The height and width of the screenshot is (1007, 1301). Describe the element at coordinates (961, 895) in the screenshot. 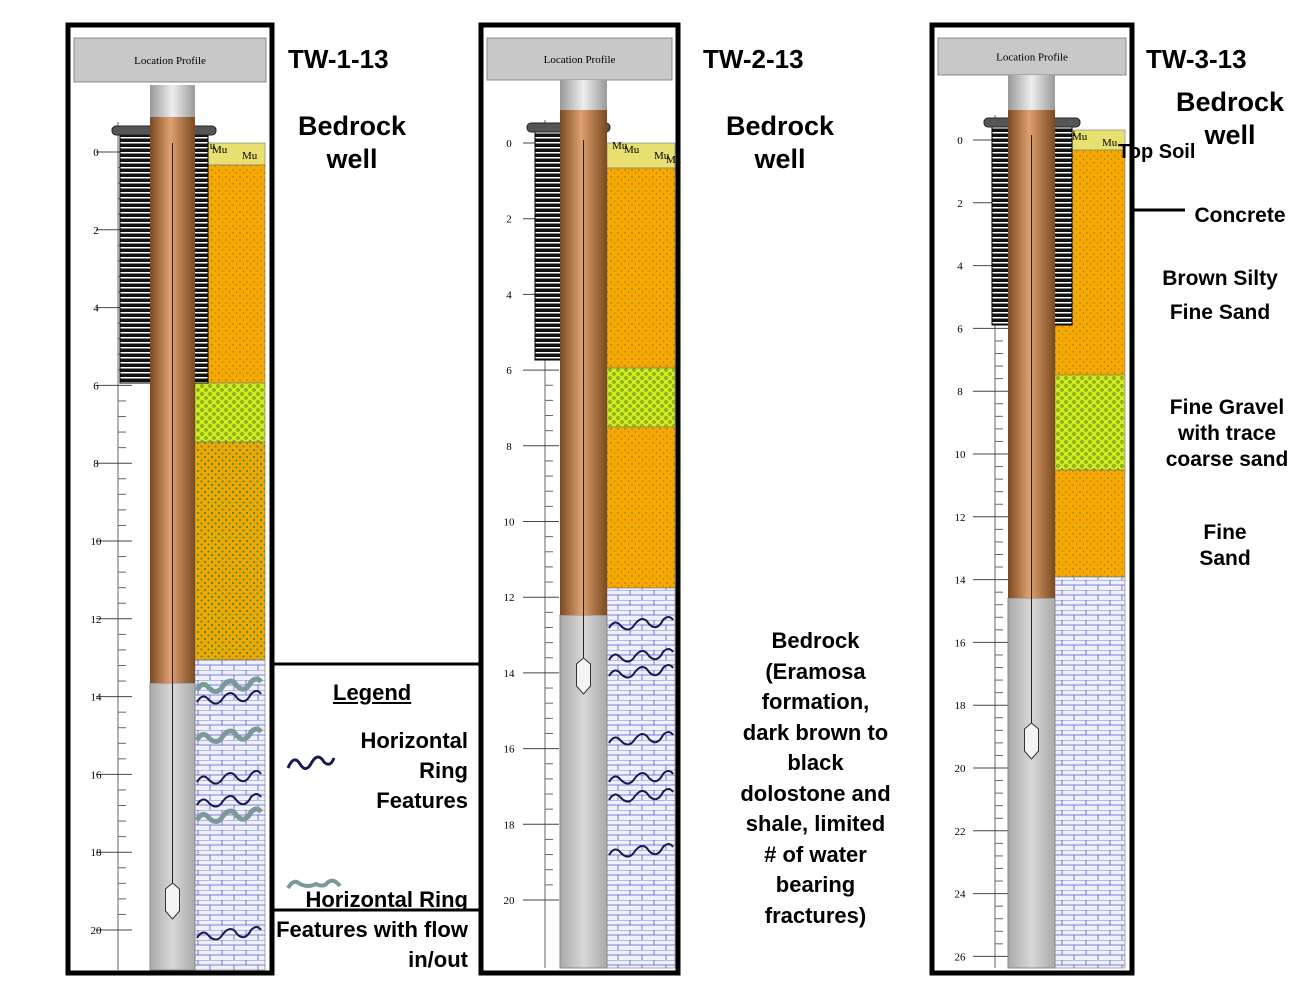

I see `depth-label: 24` at that location.